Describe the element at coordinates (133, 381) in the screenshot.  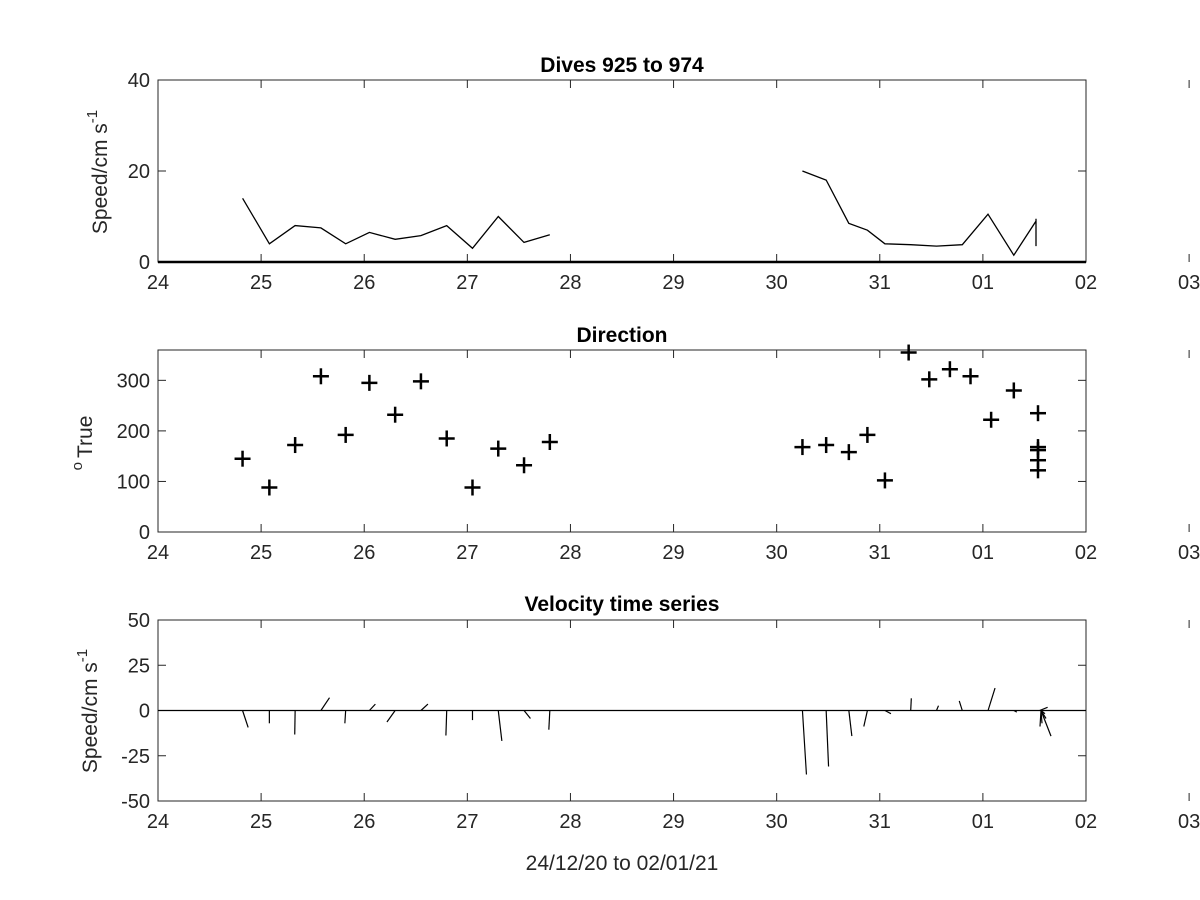
I see `y-tick-label: 300` at that location.